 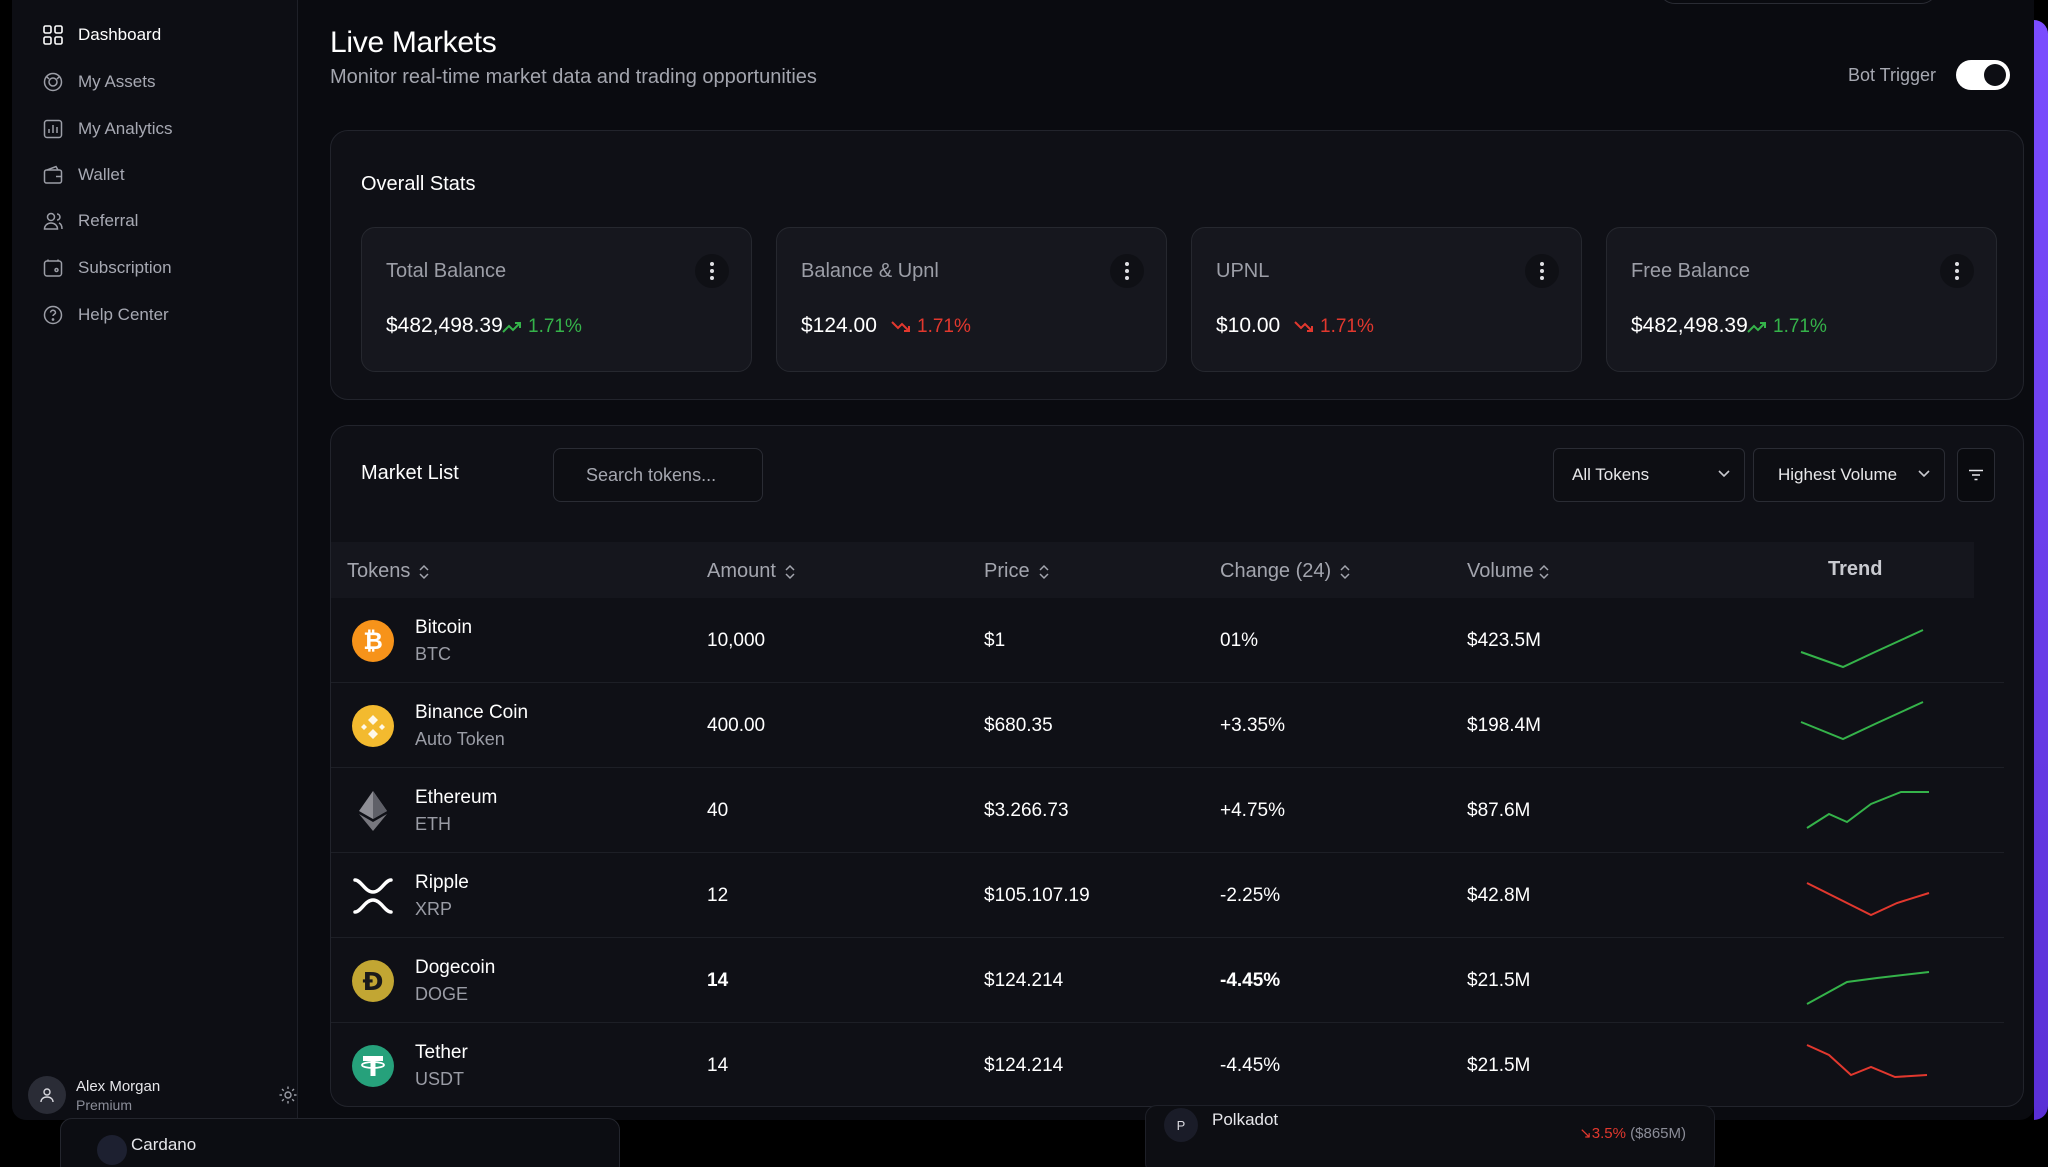 I want to click on column-header-tokens: Tokens, so click(x=388, y=571).